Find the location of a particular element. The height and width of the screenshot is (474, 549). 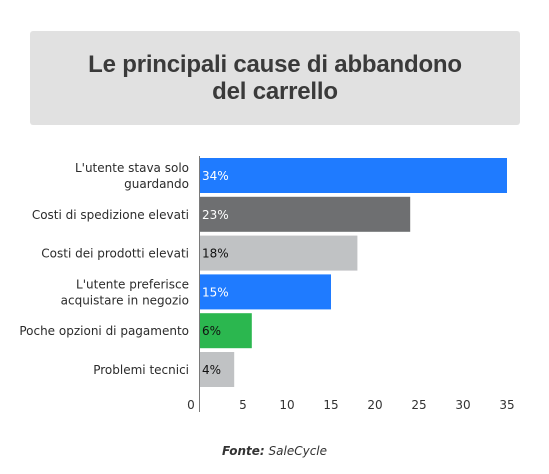

category-label: acquistare in negozio is located at coordinates (125, 300).